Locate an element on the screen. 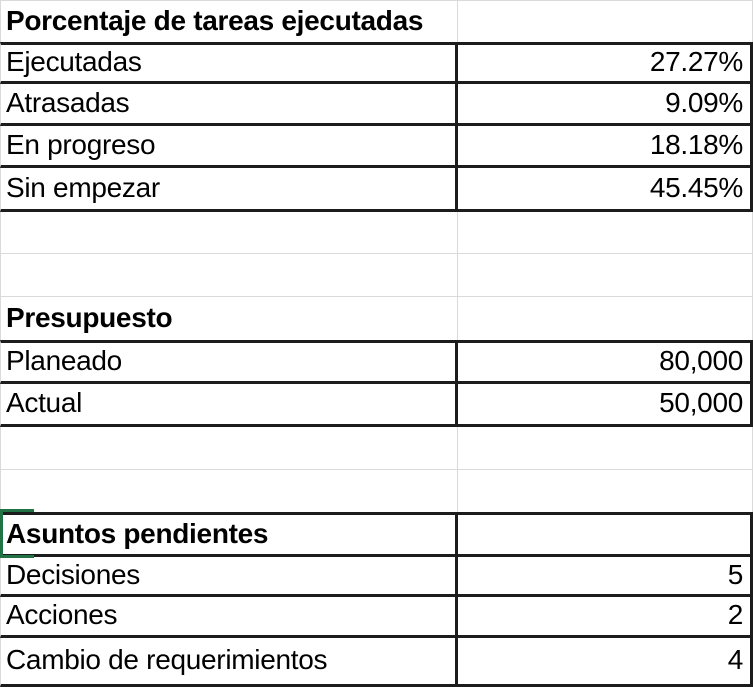 This screenshot has height=687, width=753. value-cell: 80,000 is located at coordinates (605, 362).